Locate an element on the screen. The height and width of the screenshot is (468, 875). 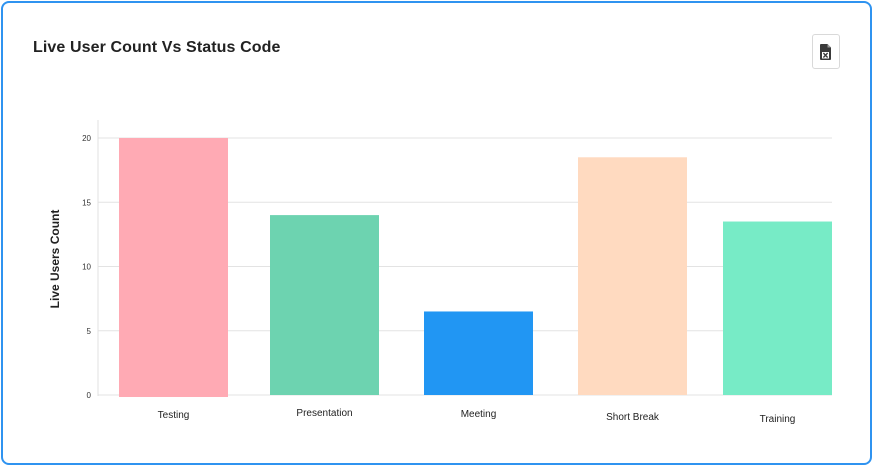
y-axis-label: Live Users Count is located at coordinates (55, 259).